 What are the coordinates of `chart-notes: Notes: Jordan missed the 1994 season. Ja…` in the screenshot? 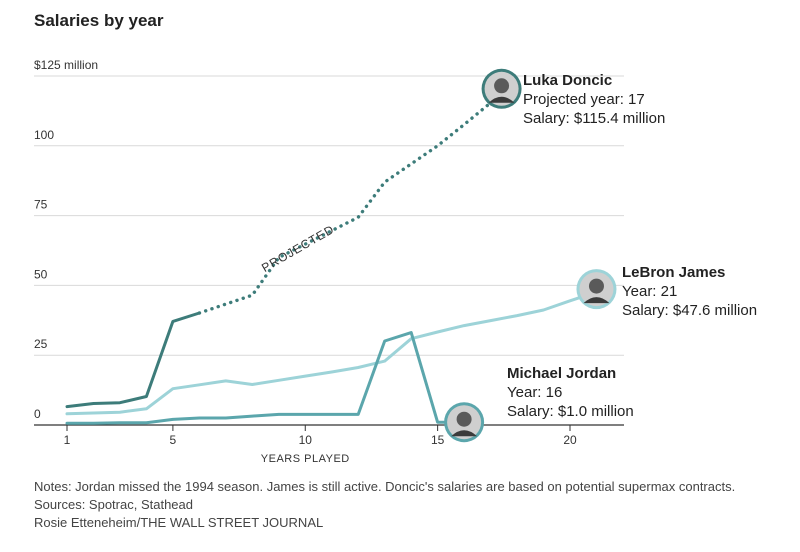 It's located at (384, 505).